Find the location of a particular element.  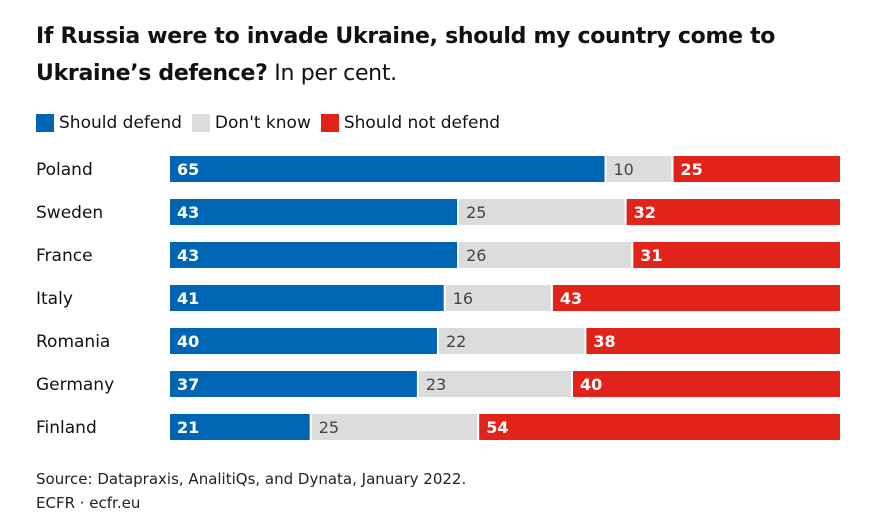

data-label: 16 is located at coordinates (463, 298).